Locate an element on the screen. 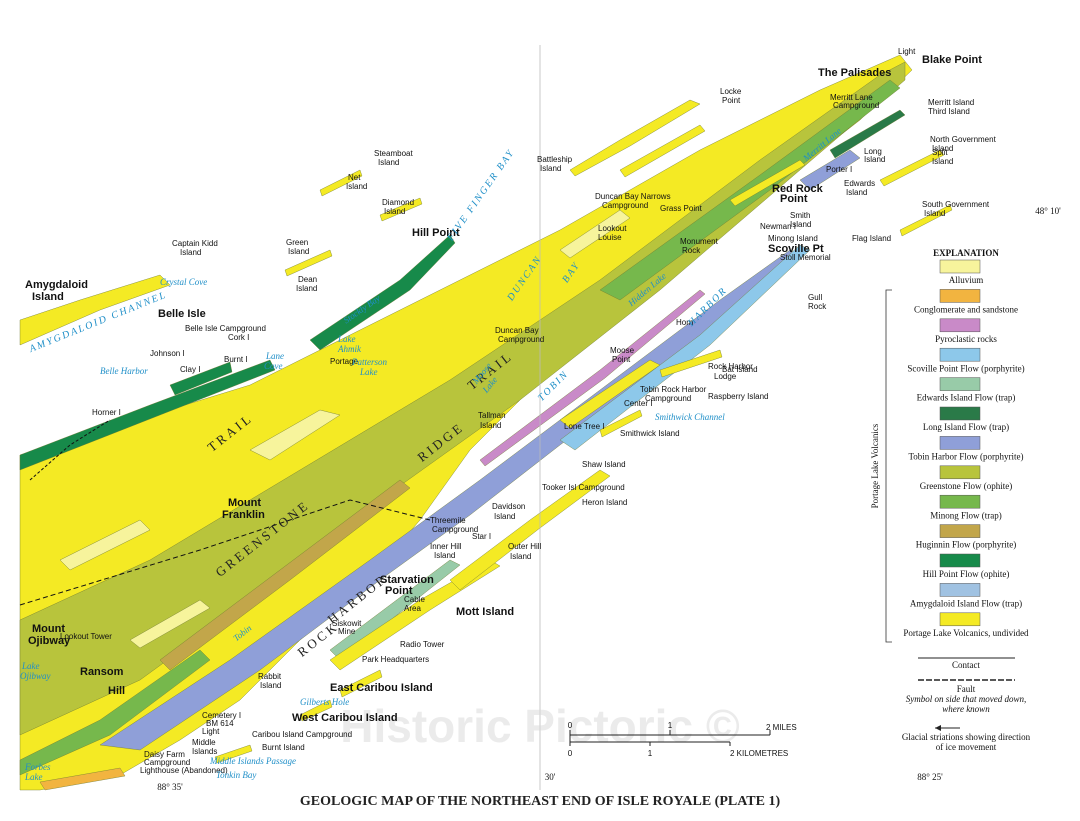 The image size is (1080, 821). place-label: Cemetery I is located at coordinates (221, 715).